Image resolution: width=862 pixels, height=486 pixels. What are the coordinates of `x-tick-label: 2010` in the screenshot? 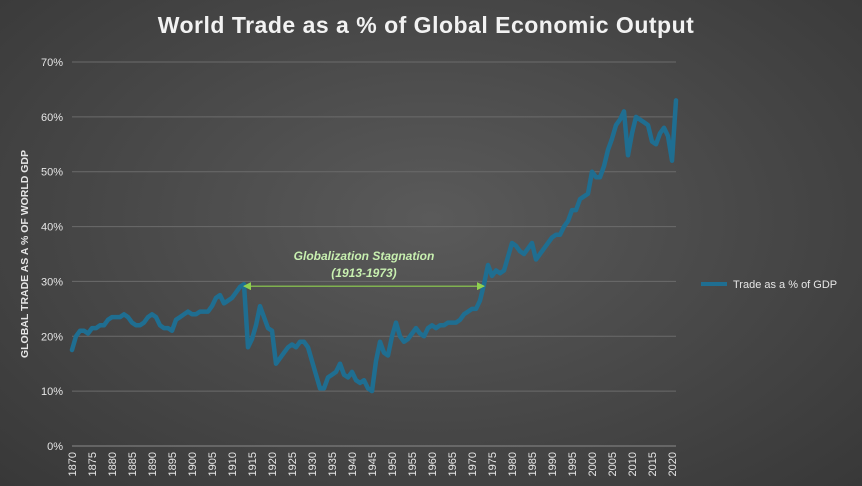 It's located at (633, 464).